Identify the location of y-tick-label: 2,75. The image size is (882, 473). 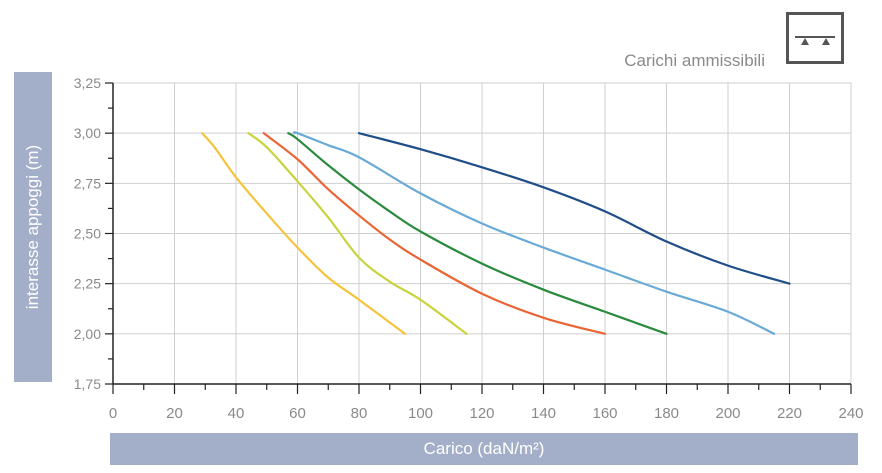
(87, 183).